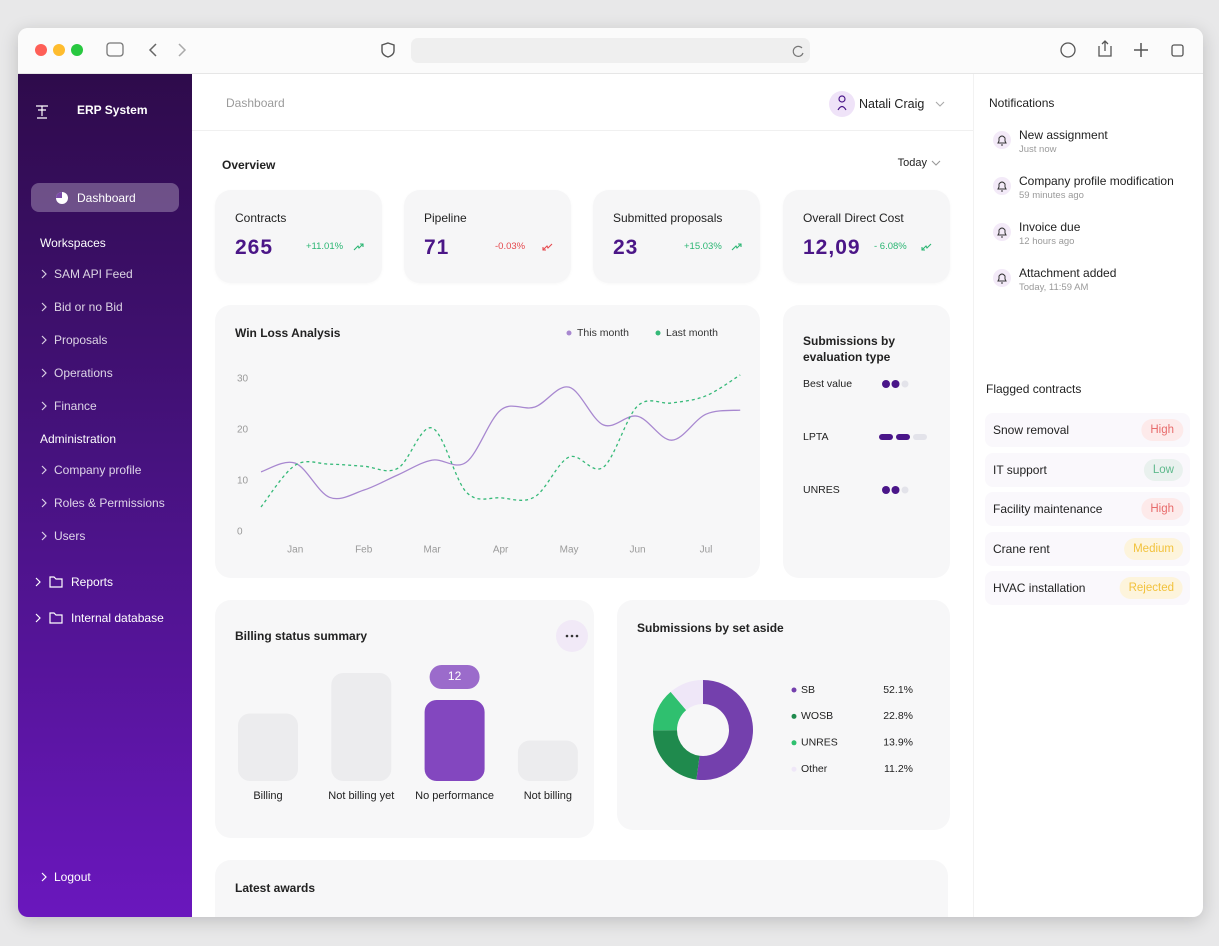 This screenshot has height=946, width=1219. Describe the element at coordinates (1047, 241) in the screenshot. I see `notification-time: 12 hours ago` at that location.